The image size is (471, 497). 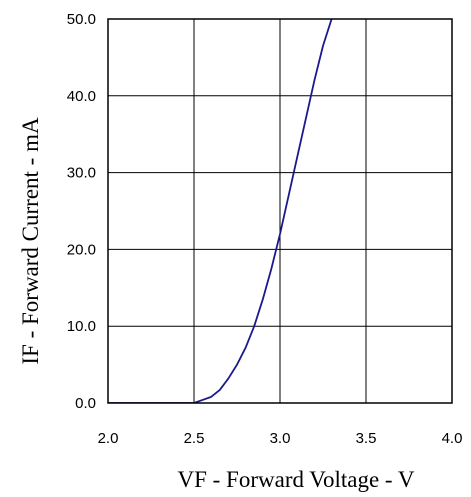 I want to click on x-axis-title: VF - Forward Voltage - V, so click(x=295, y=479).